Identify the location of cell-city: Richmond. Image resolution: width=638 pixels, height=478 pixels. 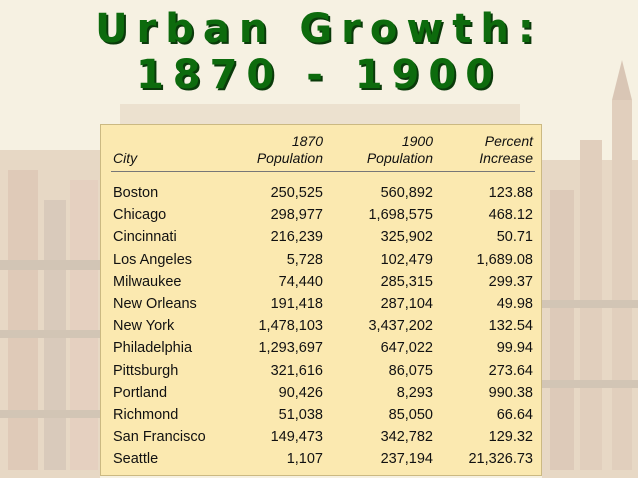
(146, 414).